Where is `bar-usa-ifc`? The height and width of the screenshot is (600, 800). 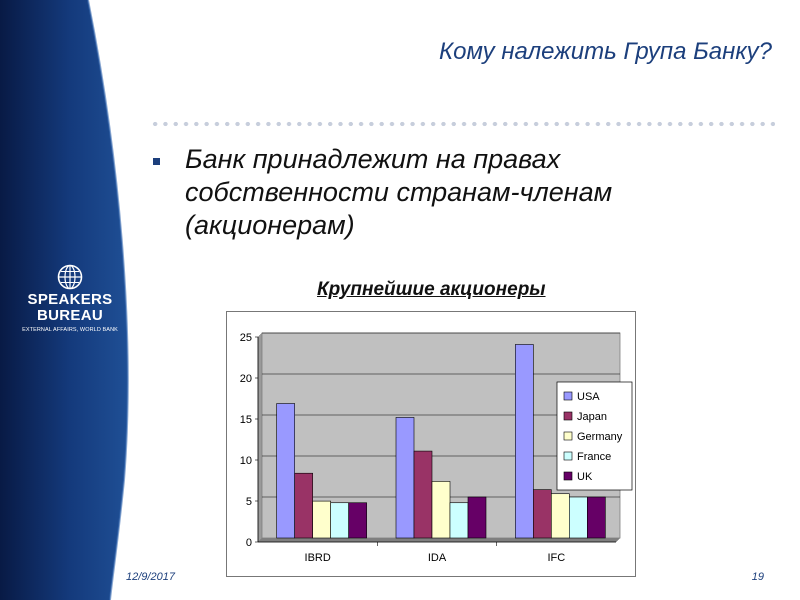 bar-usa-ifc is located at coordinates (524, 441).